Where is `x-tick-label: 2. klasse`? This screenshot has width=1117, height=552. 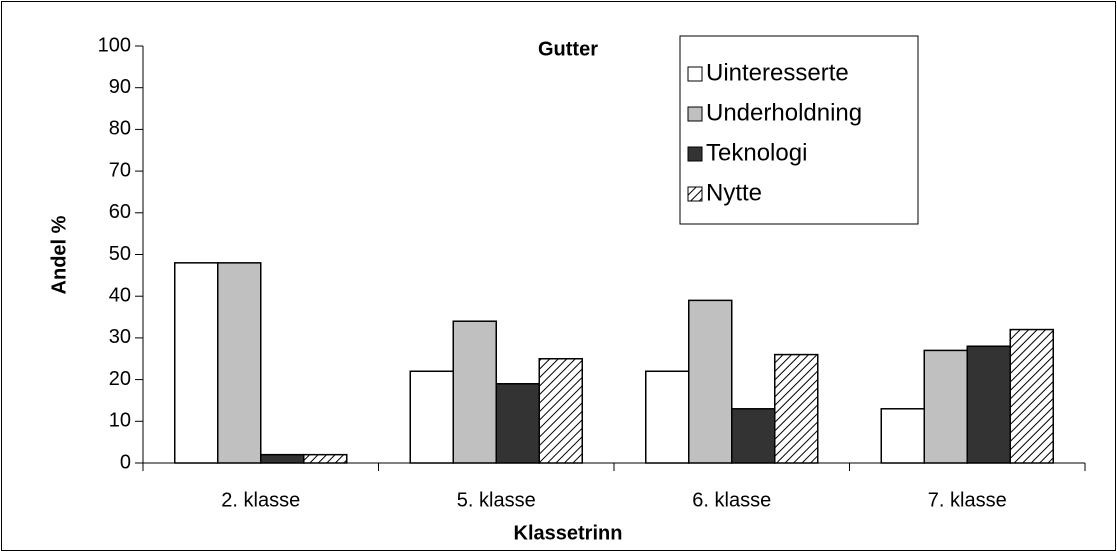 x-tick-label: 2. klasse is located at coordinates (260, 500).